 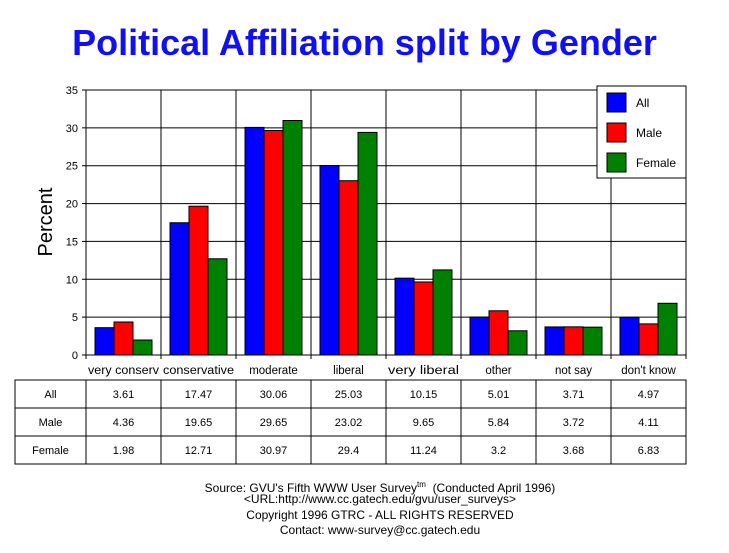 I want to click on table-cell: 30.97, so click(x=274, y=451).